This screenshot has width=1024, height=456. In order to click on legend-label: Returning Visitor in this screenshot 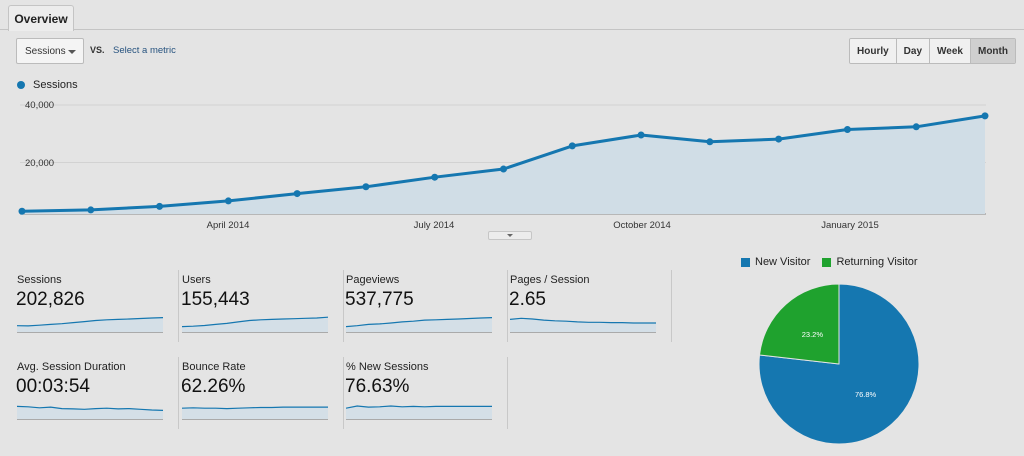, I will do `click(877, 262)`.